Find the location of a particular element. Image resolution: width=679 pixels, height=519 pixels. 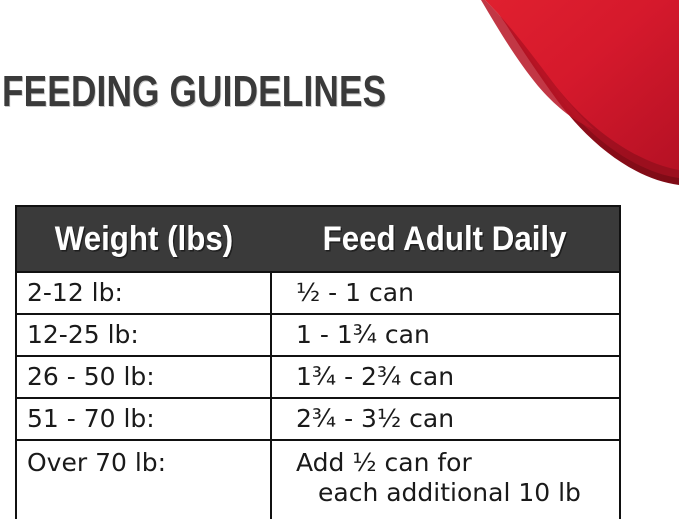

cell-feed: Add ½ can for each additional 10 lb is located at coordinates (445, 479).